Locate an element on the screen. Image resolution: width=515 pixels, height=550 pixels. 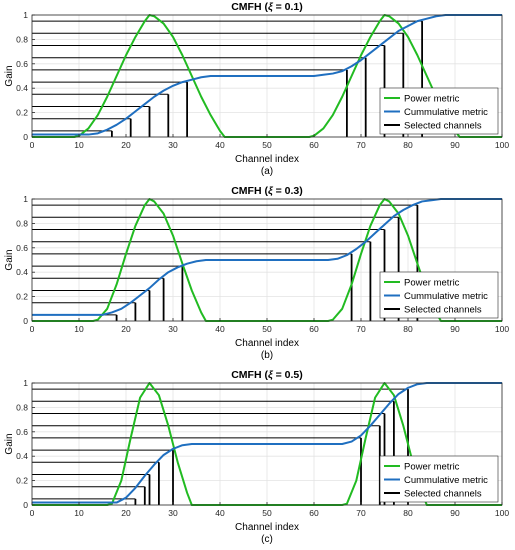
chart-title: CMFH (ξ = 0.1) is located at coordinates (267, 7).